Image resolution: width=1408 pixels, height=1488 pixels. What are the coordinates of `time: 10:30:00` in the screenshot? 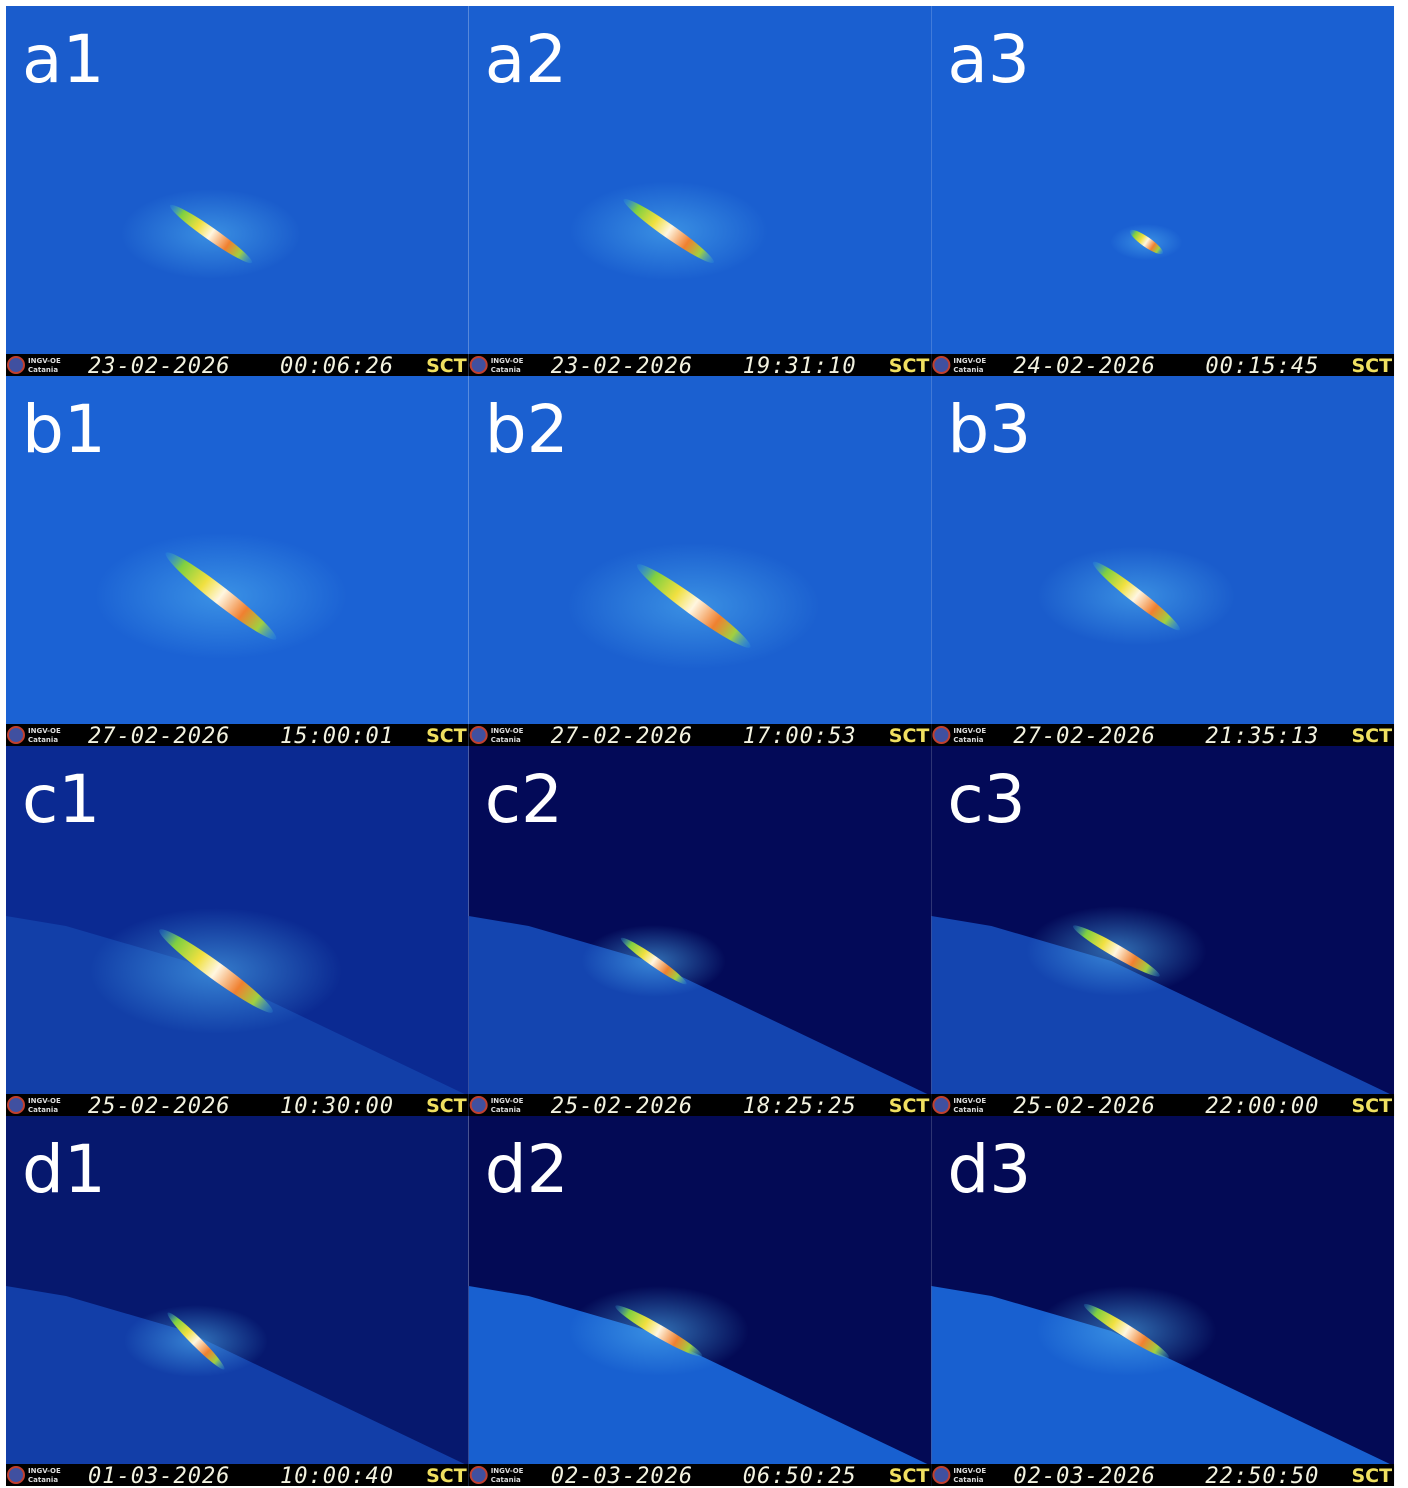 It's located at (337, 1106).